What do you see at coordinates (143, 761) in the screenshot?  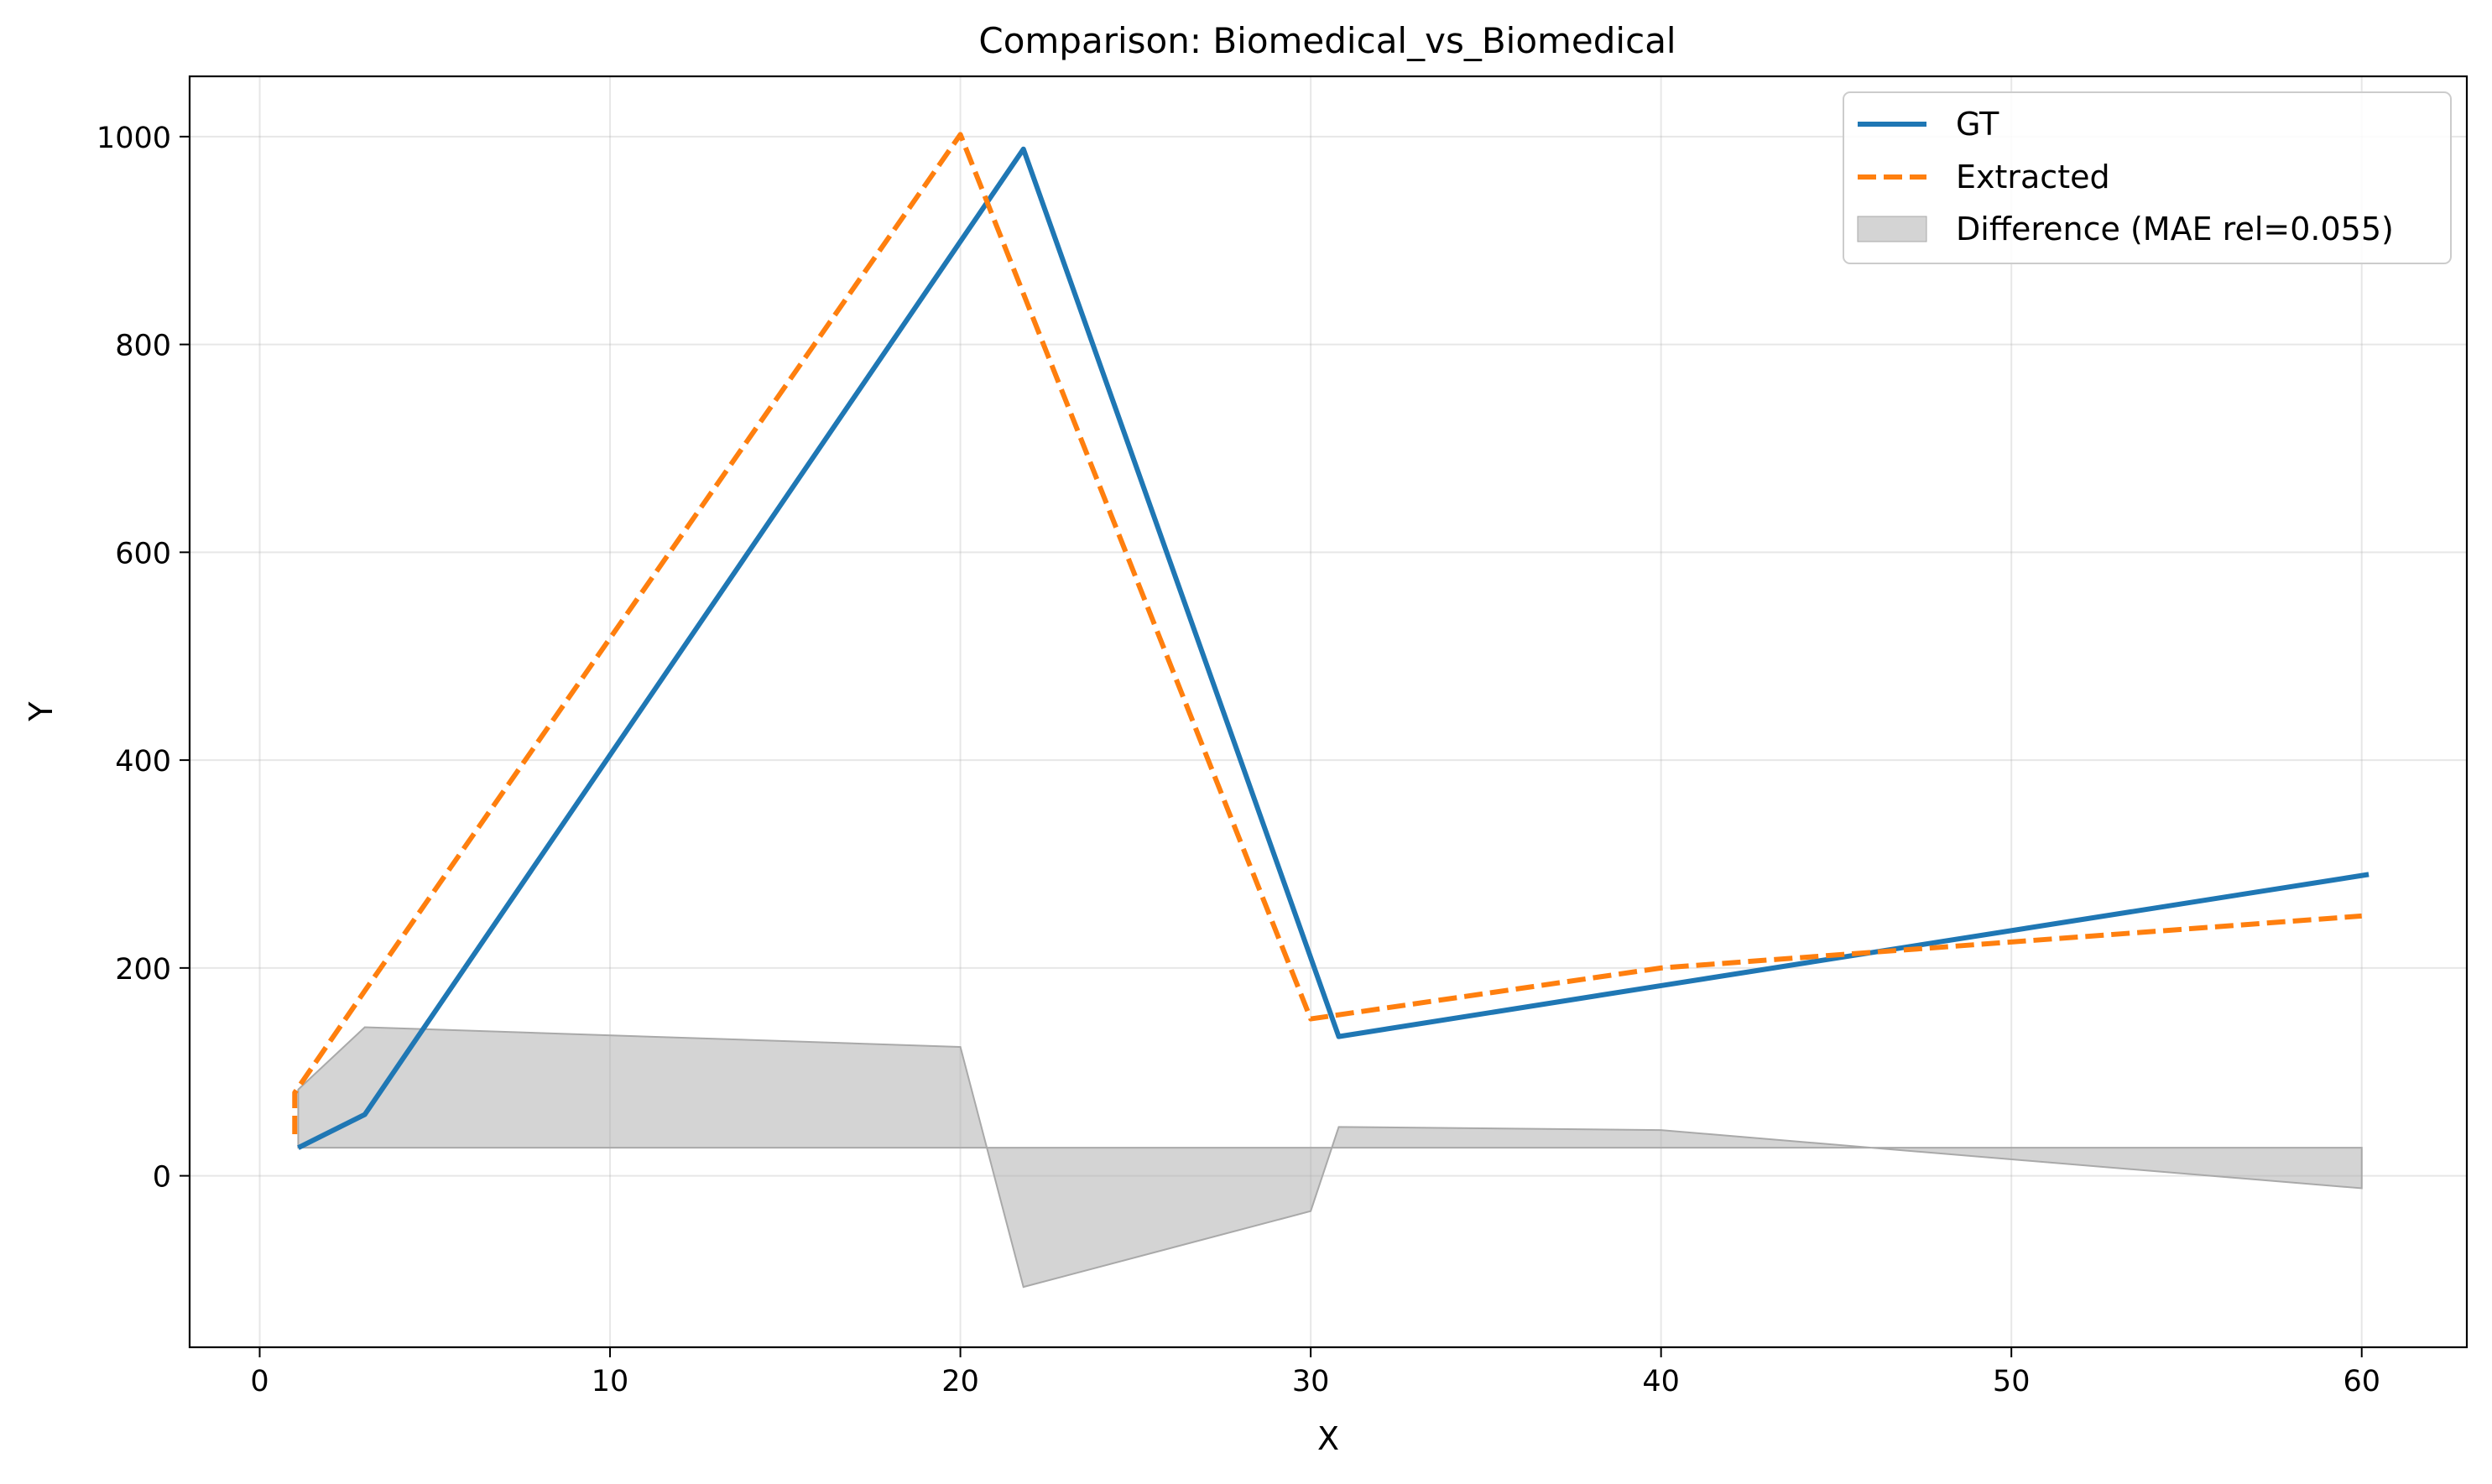 I see `y-tick-label: 400` at bounding box center [143, 761].